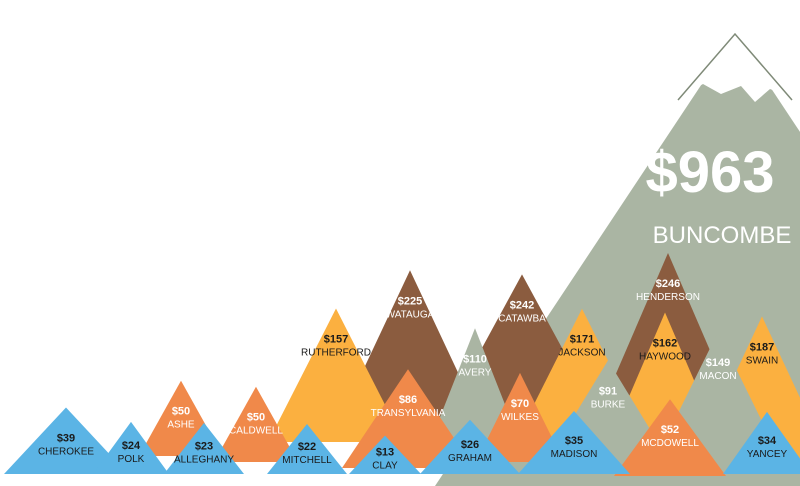 The height and width of the screenshot is (486, 800). What do you see at coordinates (574, 454) in the screenshot?
I see `county-label-madison: MADISON` at bounding box center [574, 454].